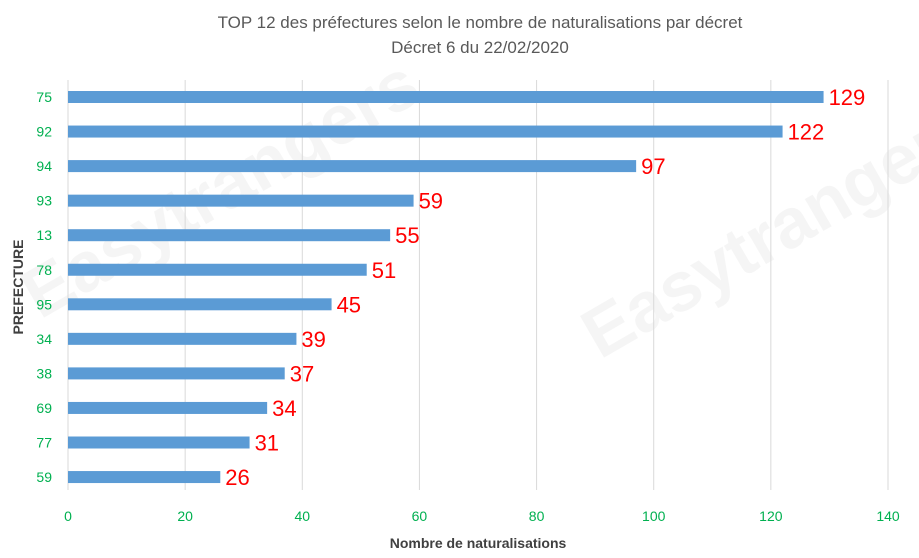  Describe the element at coordinates (44, 235) in the screenshot. I see `category-label: 13` at that location.